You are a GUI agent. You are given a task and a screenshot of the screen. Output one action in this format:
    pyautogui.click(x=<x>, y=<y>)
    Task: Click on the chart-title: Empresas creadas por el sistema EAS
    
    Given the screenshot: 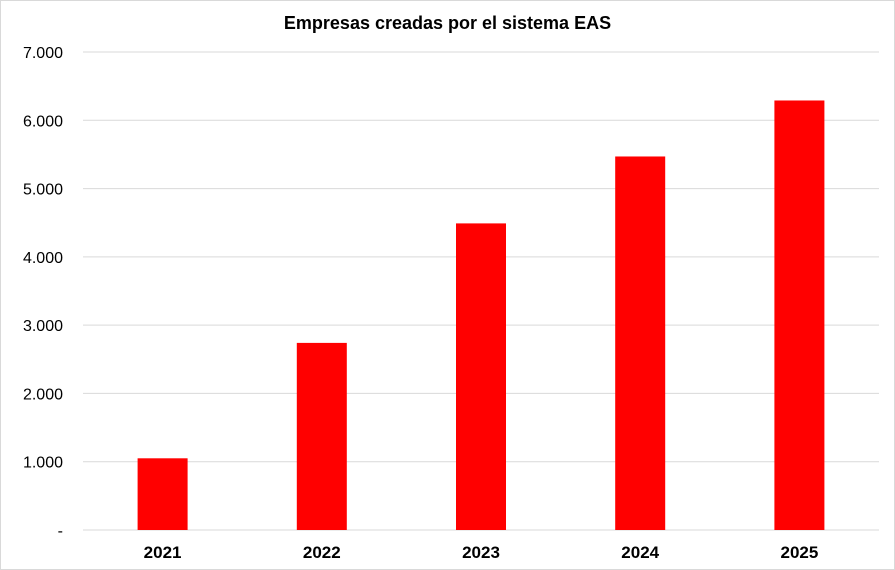 What is the action you would take?
    pyautogui.click(x=447, y=23)
    